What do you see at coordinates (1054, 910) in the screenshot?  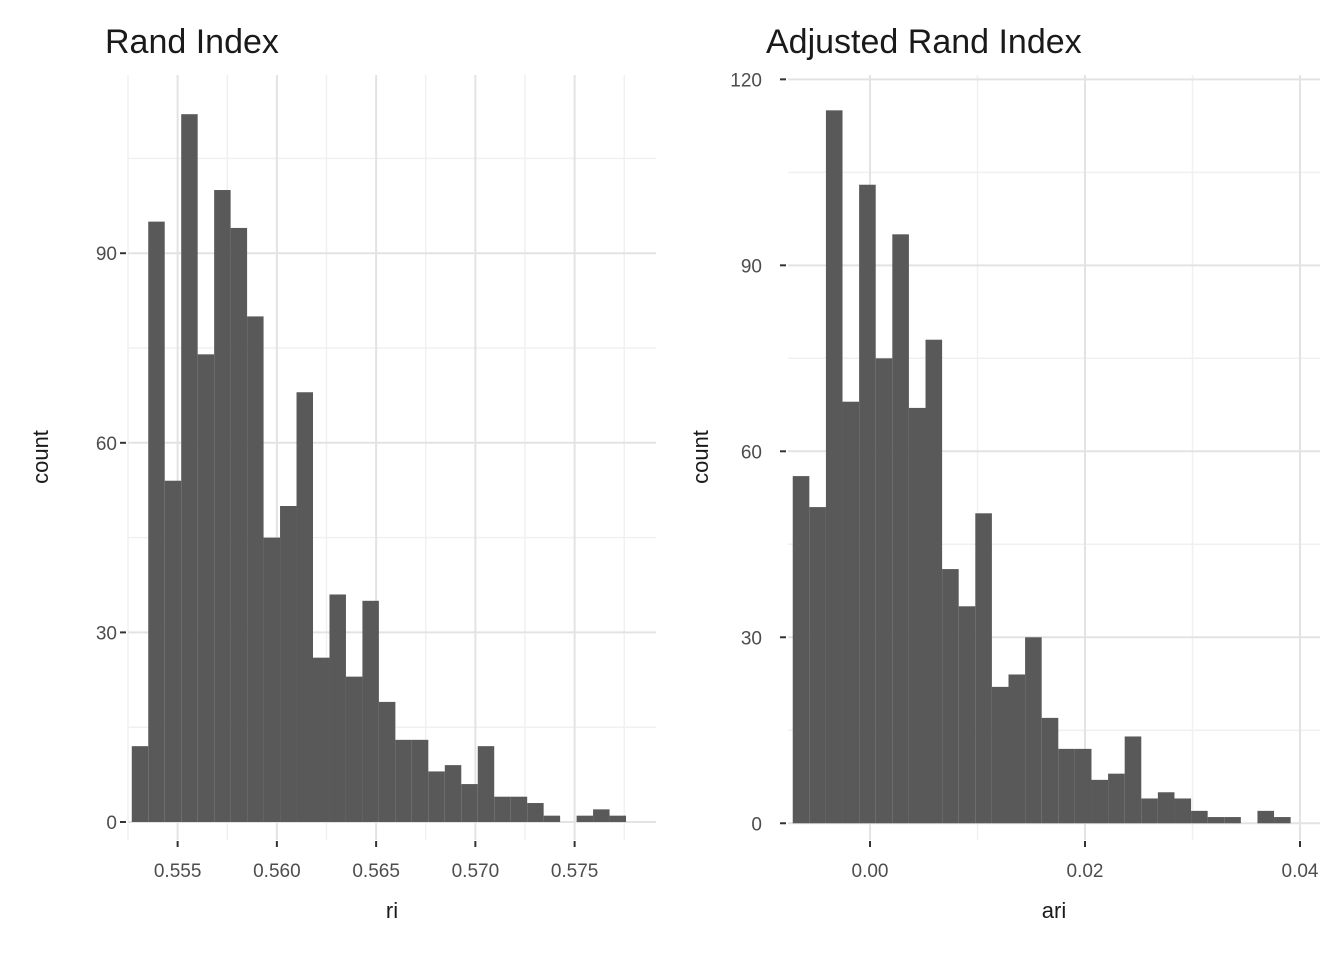 I see `x-axis-title-ari: ari` at bounding box center [1054, 910].